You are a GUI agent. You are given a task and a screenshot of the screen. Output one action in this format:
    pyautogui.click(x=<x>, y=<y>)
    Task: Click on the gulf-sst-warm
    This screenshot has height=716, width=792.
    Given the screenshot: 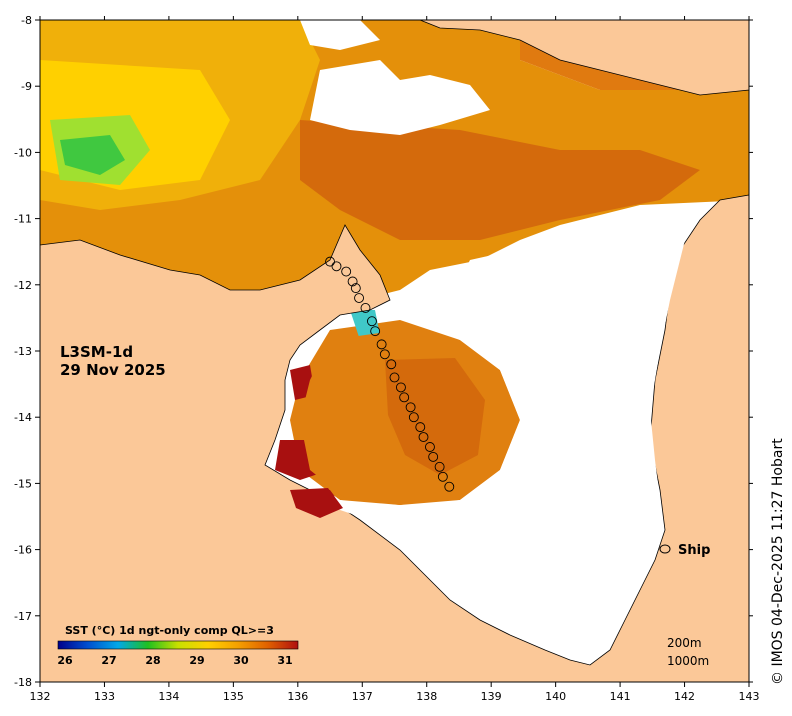 What is the action you would take?
    pyautogui.click(x=435, y=416)
    